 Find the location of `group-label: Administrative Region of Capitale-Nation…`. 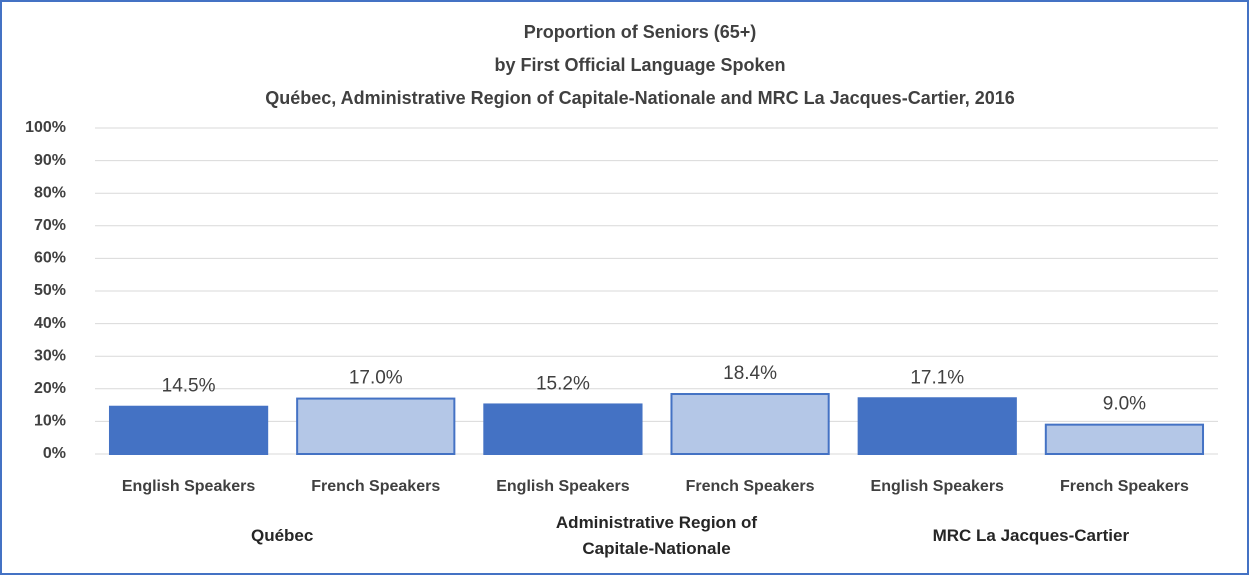

group-label: Administrative Region of Capitale-Nation… is located at coordinates (656, 535).